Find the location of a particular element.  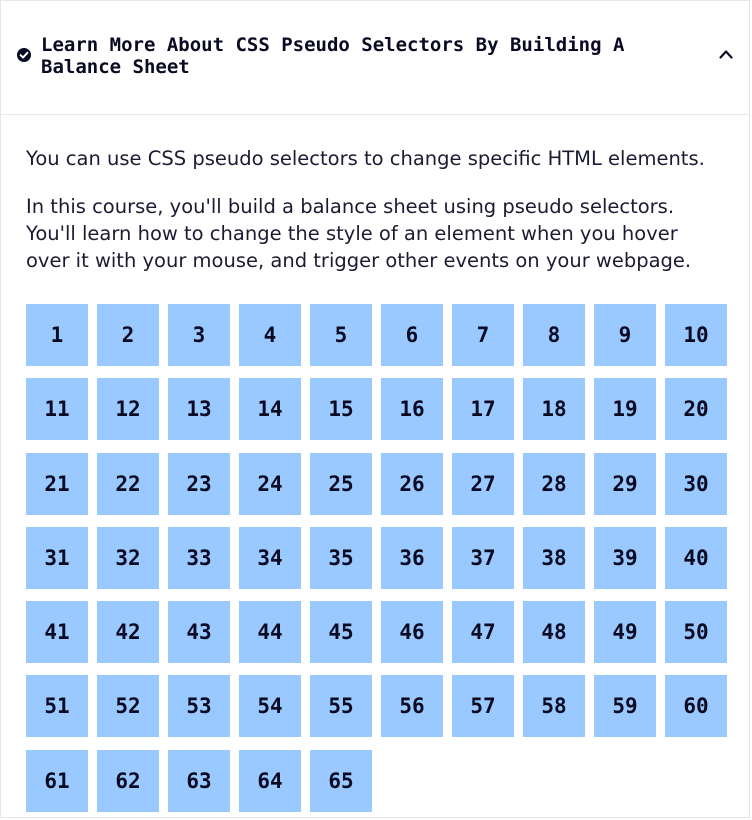

step-button-36: 36 is located at coordinates (412, 557).